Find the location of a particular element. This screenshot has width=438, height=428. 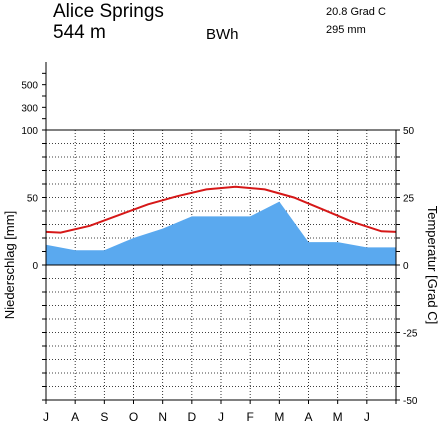

left-tick-label: 50 is located at coordinates (33, 199).